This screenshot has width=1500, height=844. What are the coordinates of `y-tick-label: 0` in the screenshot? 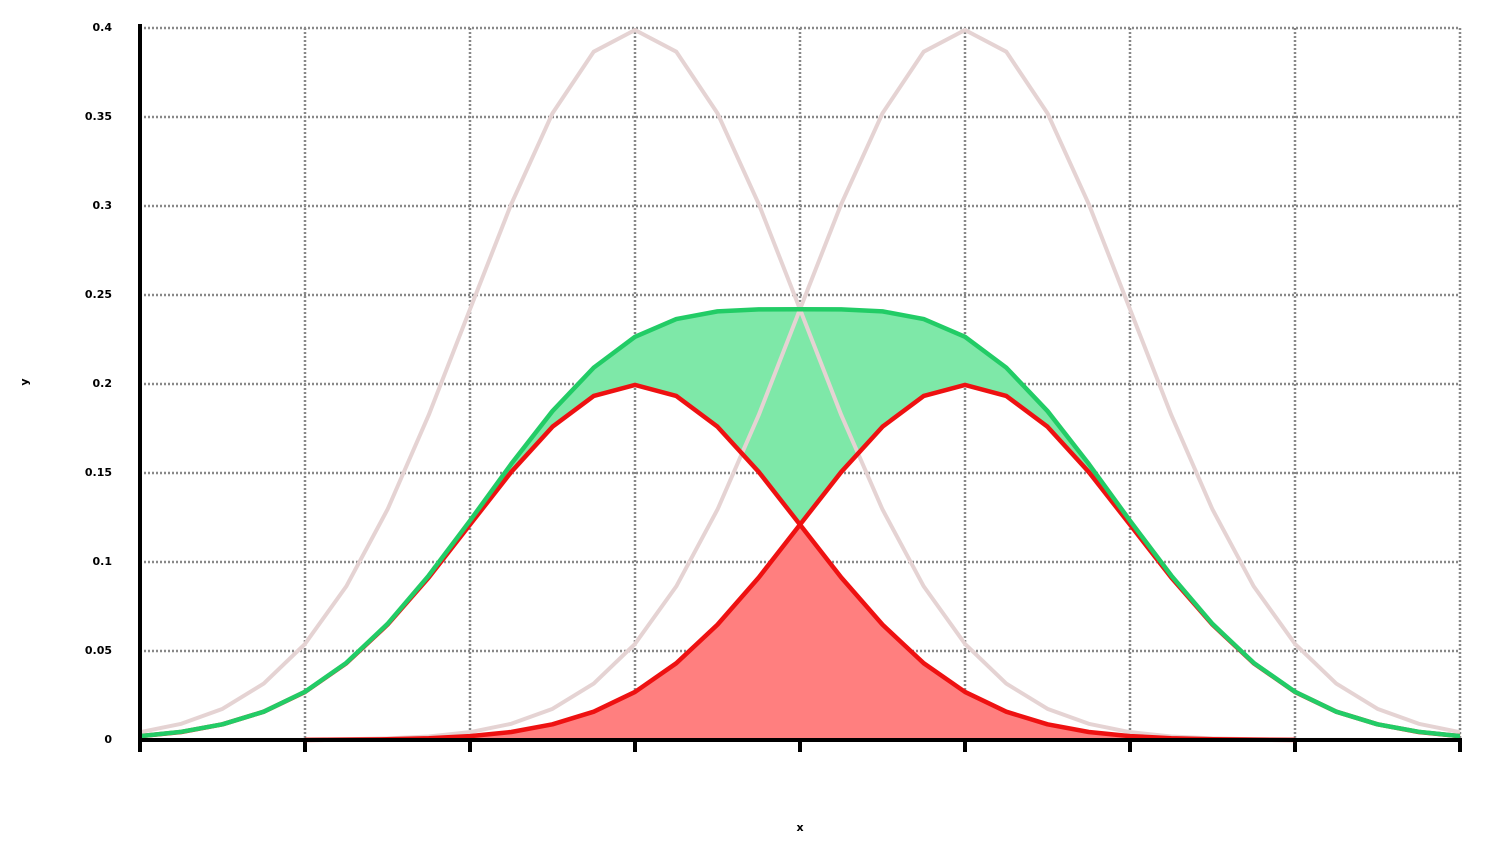 It's located at (108, 739).